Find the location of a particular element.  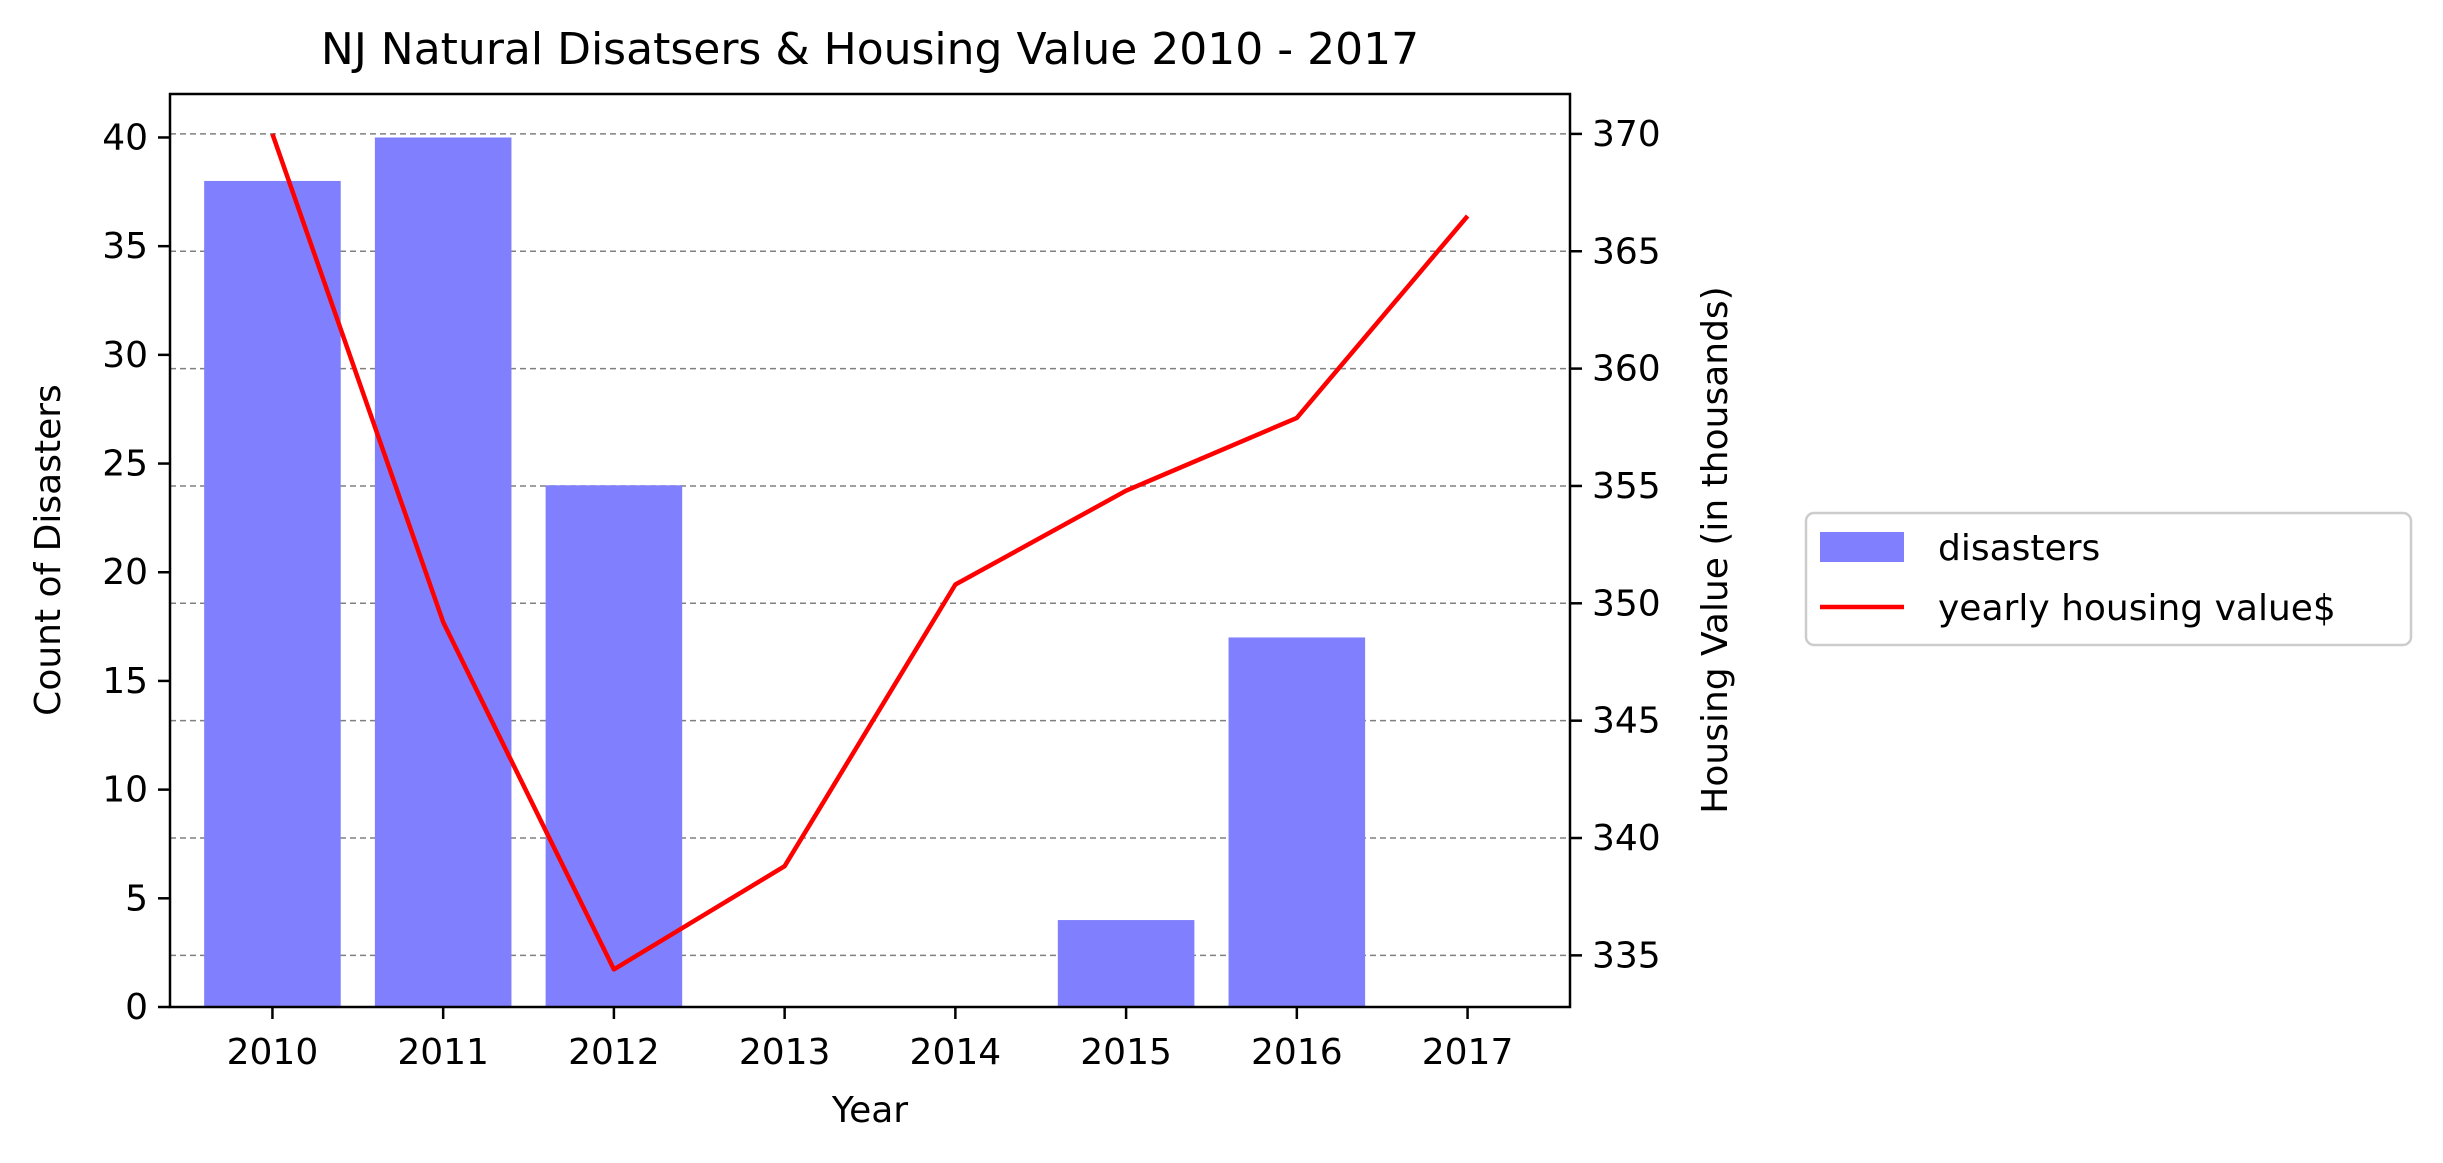

bar-2010 is located at coordinates (272, 593).